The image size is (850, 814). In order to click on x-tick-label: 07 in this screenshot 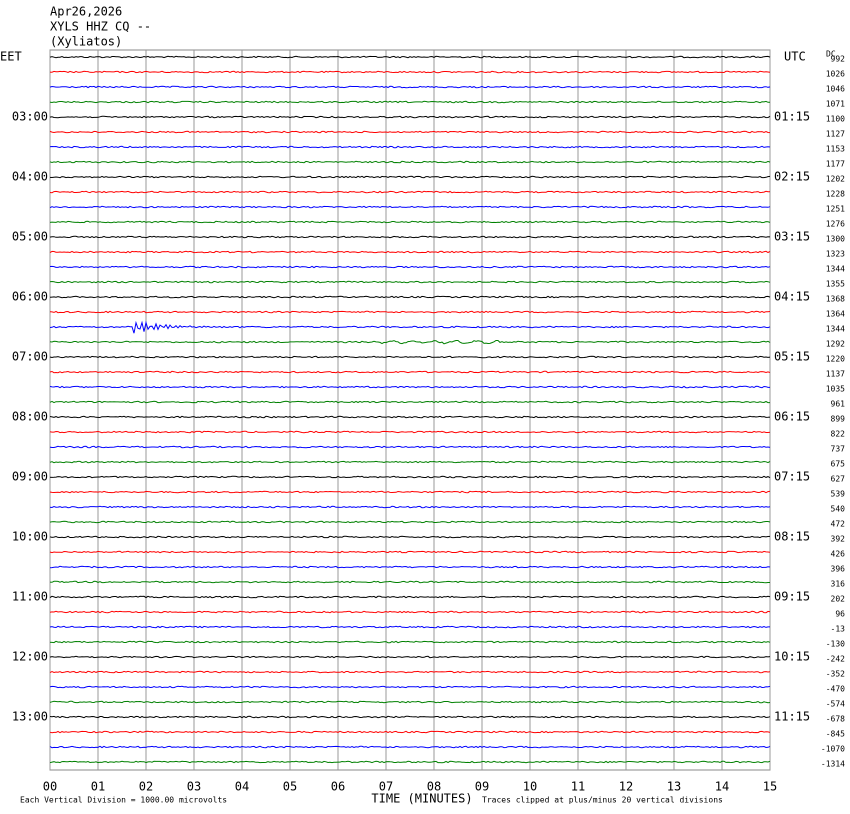, I will do `click(386, 787)`.